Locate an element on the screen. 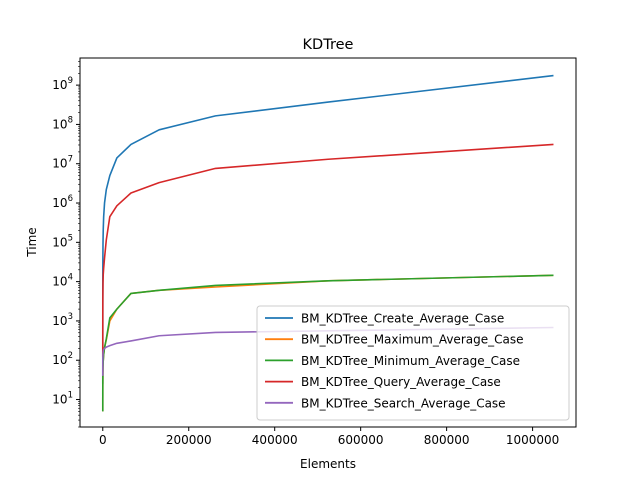 This screenshot has height=480, width=640. chart-title: KDTree is located at coordinates (328, 45).